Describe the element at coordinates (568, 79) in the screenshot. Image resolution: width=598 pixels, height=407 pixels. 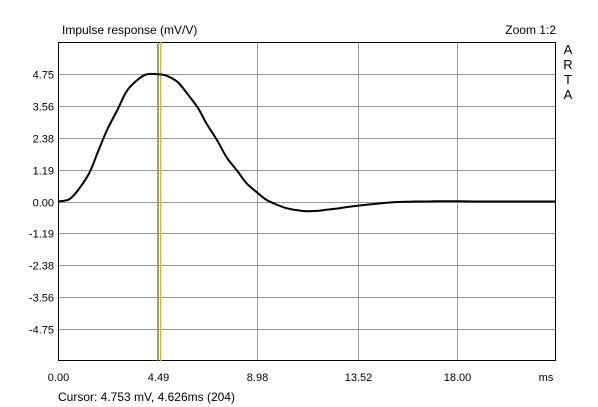
I see `brand-letter: T` at that location.